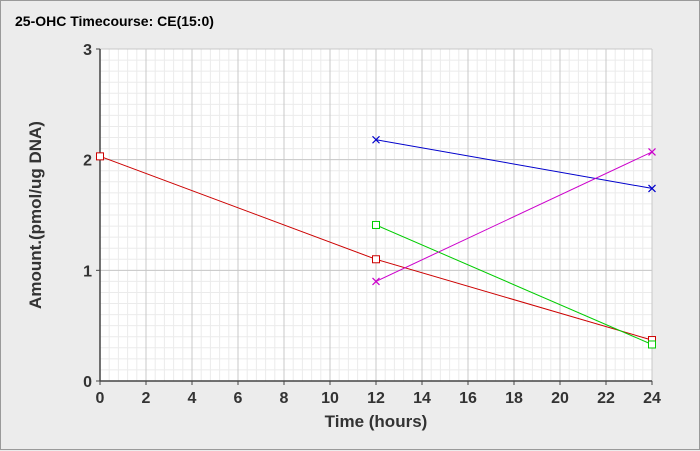 Image resolution: width=700 pixels, height=451 pixels. What do you see at coordinates (35, 215) in the screenshot?
I see `y-axis-title: Amount.(pmol/ug DNA)` at bounding box center [35, 215].